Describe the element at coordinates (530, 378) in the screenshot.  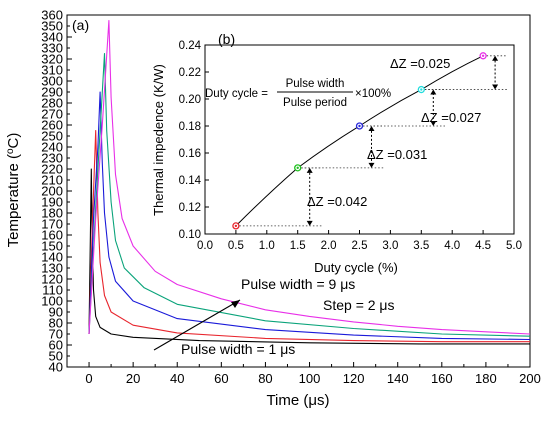
I see `main-x-tick-label: 200` at that location.